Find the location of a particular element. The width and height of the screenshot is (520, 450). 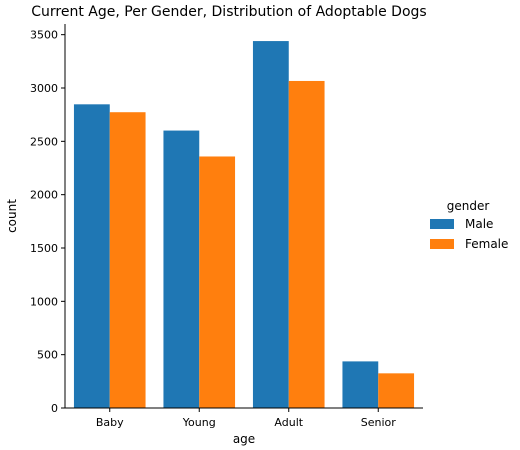

bar-male-adult is located at coordinates (270, 225).